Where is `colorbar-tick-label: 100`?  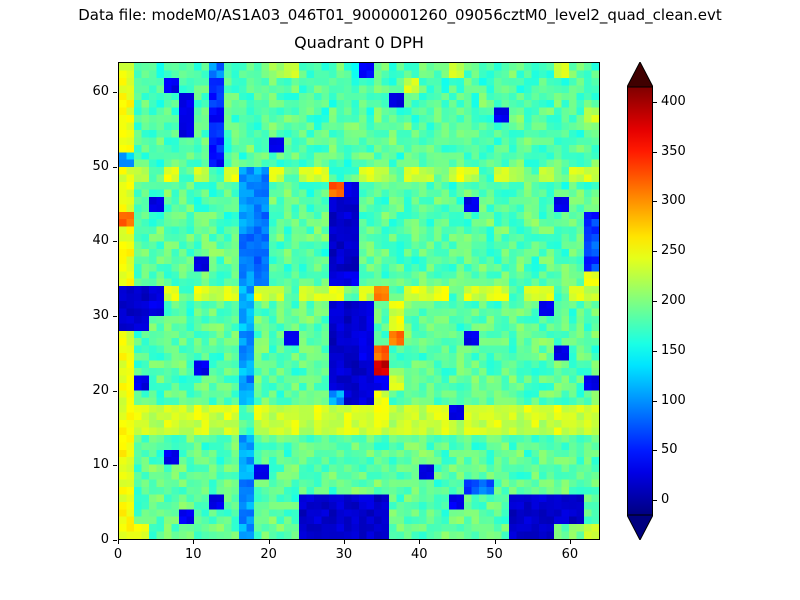
colorbar-tick-label: 100 is located at coordinates (673, 400).